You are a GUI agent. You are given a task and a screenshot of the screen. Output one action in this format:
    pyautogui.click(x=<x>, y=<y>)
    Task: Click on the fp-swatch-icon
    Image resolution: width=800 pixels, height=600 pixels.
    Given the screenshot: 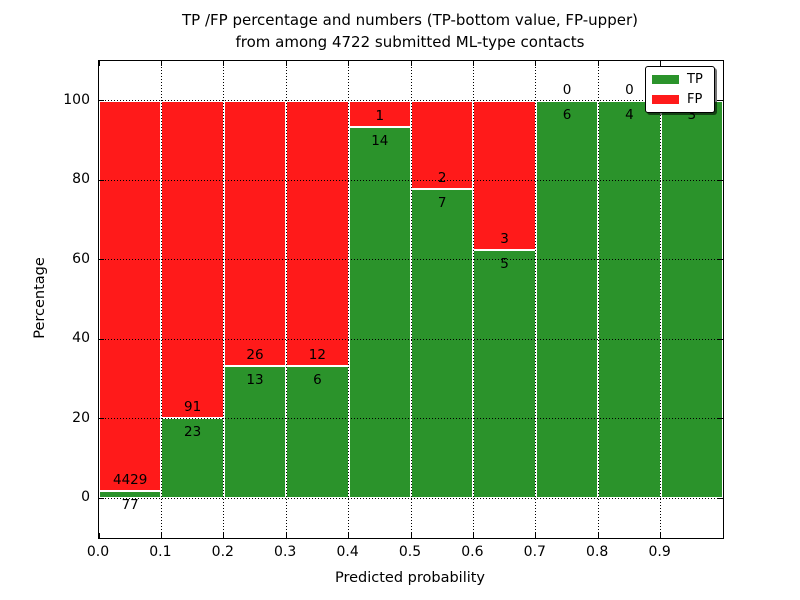 What is the action you would take?
    pyautogui.click(x=665, y=99)
    